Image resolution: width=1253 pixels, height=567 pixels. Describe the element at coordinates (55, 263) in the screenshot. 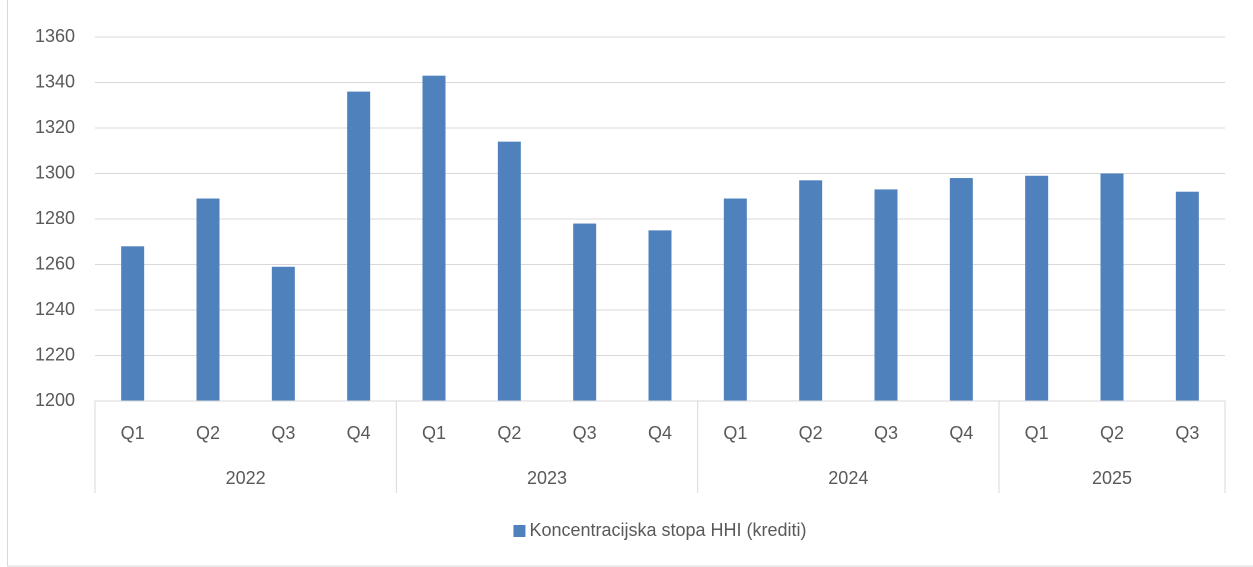

I see `y-tick-label: 1260` at that location.